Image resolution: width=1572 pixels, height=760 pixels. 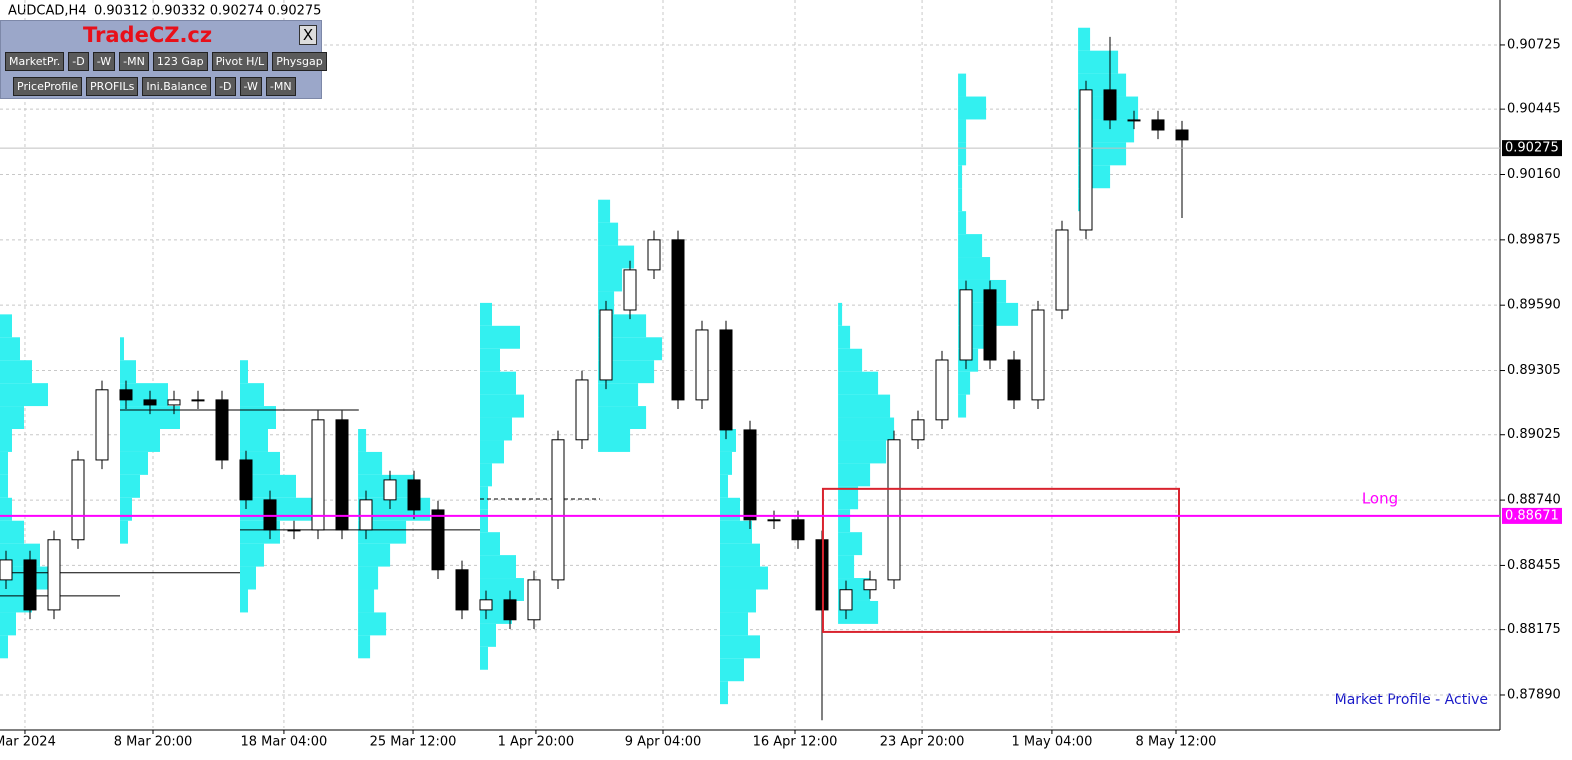 What do you see at coordinates (177, 86) in the screenshot?
I see `tool-button: Ini.Balance` at bounding box center [177, 86].